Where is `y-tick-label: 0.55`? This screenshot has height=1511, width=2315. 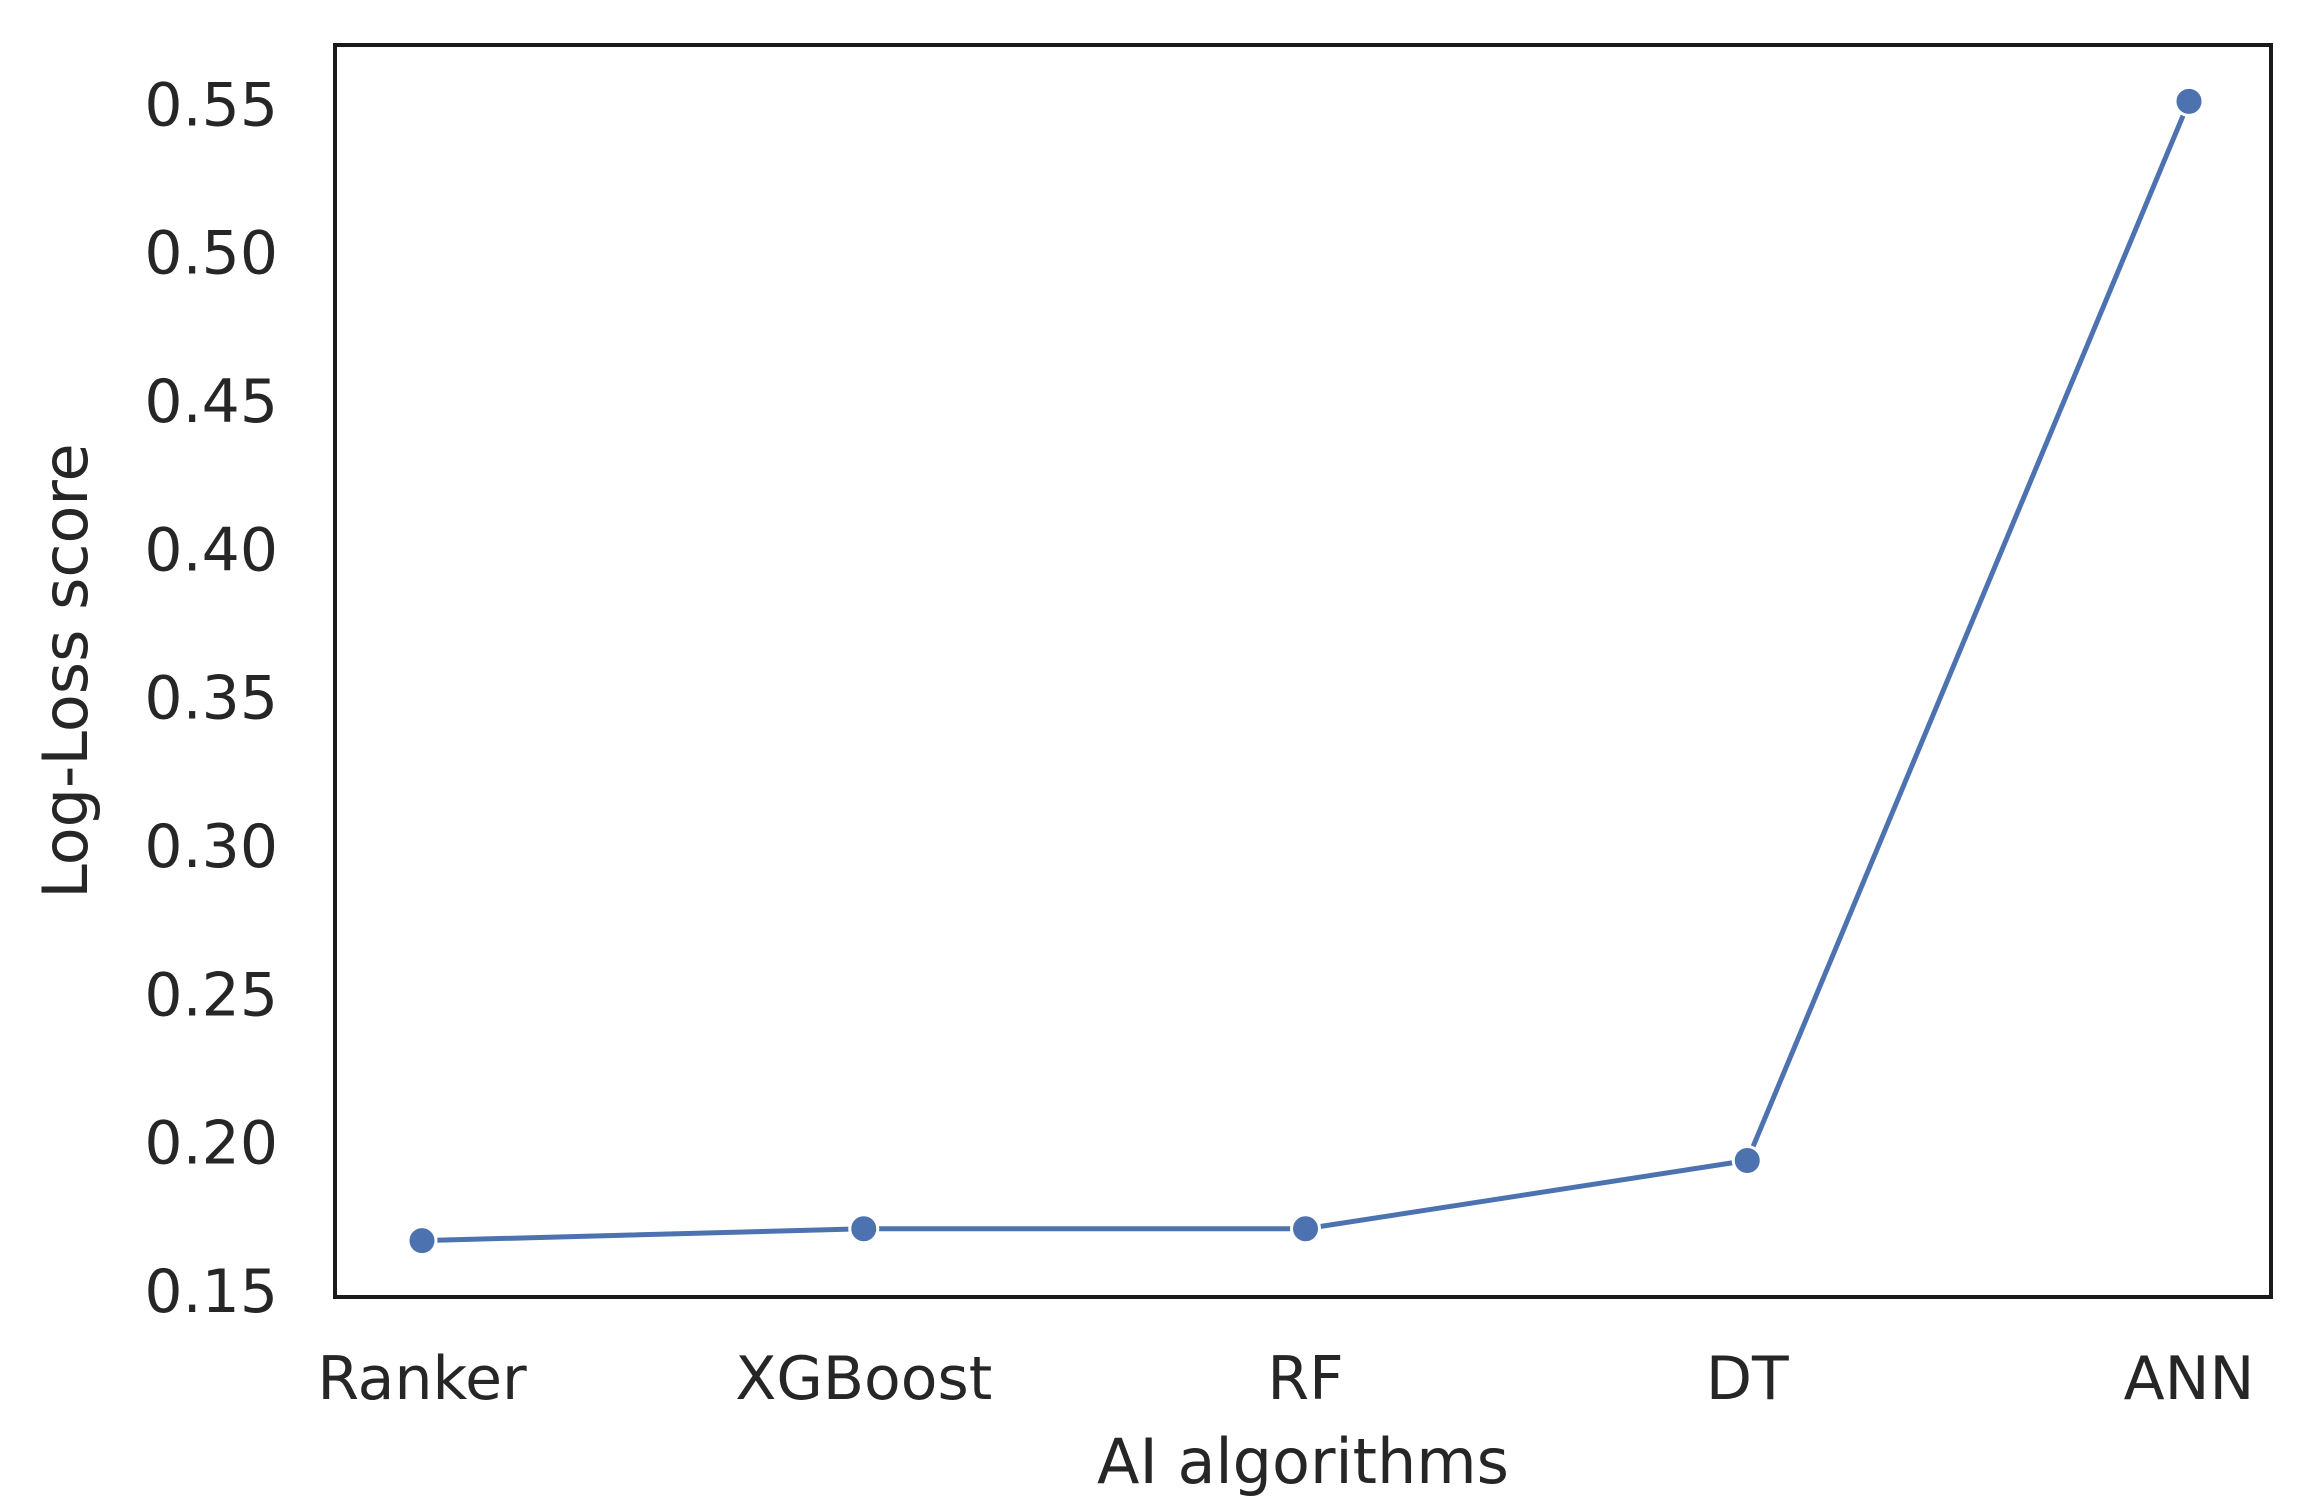 y-tick-label: 0.55 is located at coordinates (211, 105).